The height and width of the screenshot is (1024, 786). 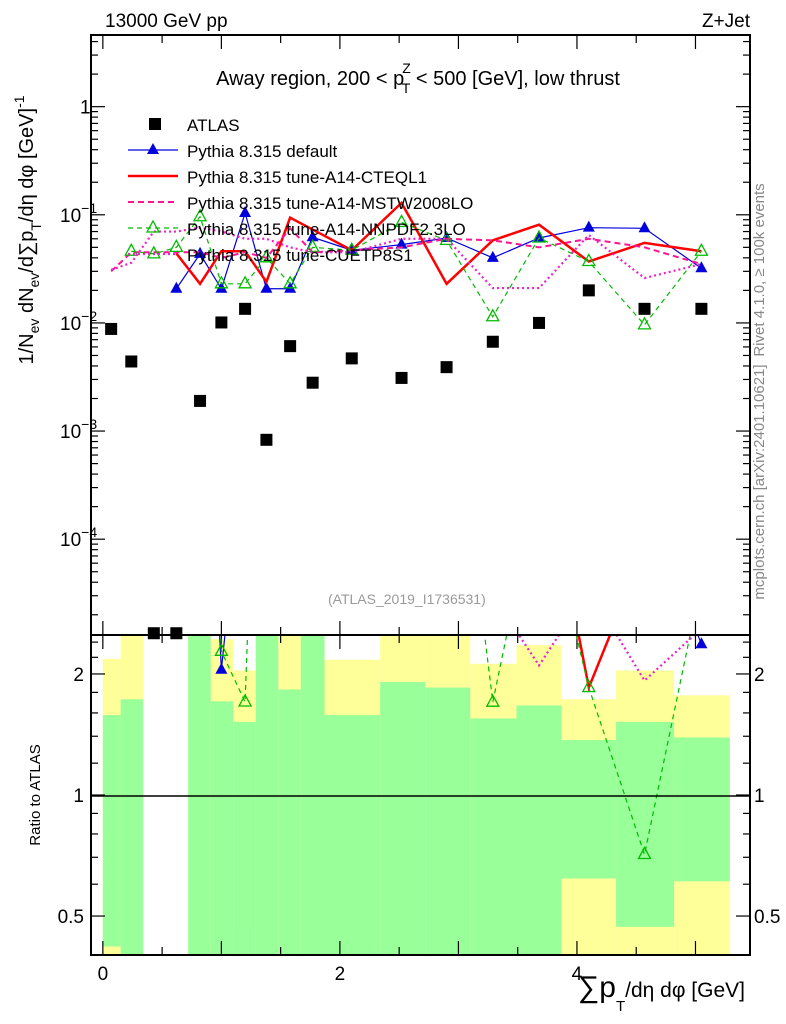 What do you see at coordinates (78, 429) in the screenshot?
I see `y-tick-label: 10⁻³` at bounding box center [78, 429].